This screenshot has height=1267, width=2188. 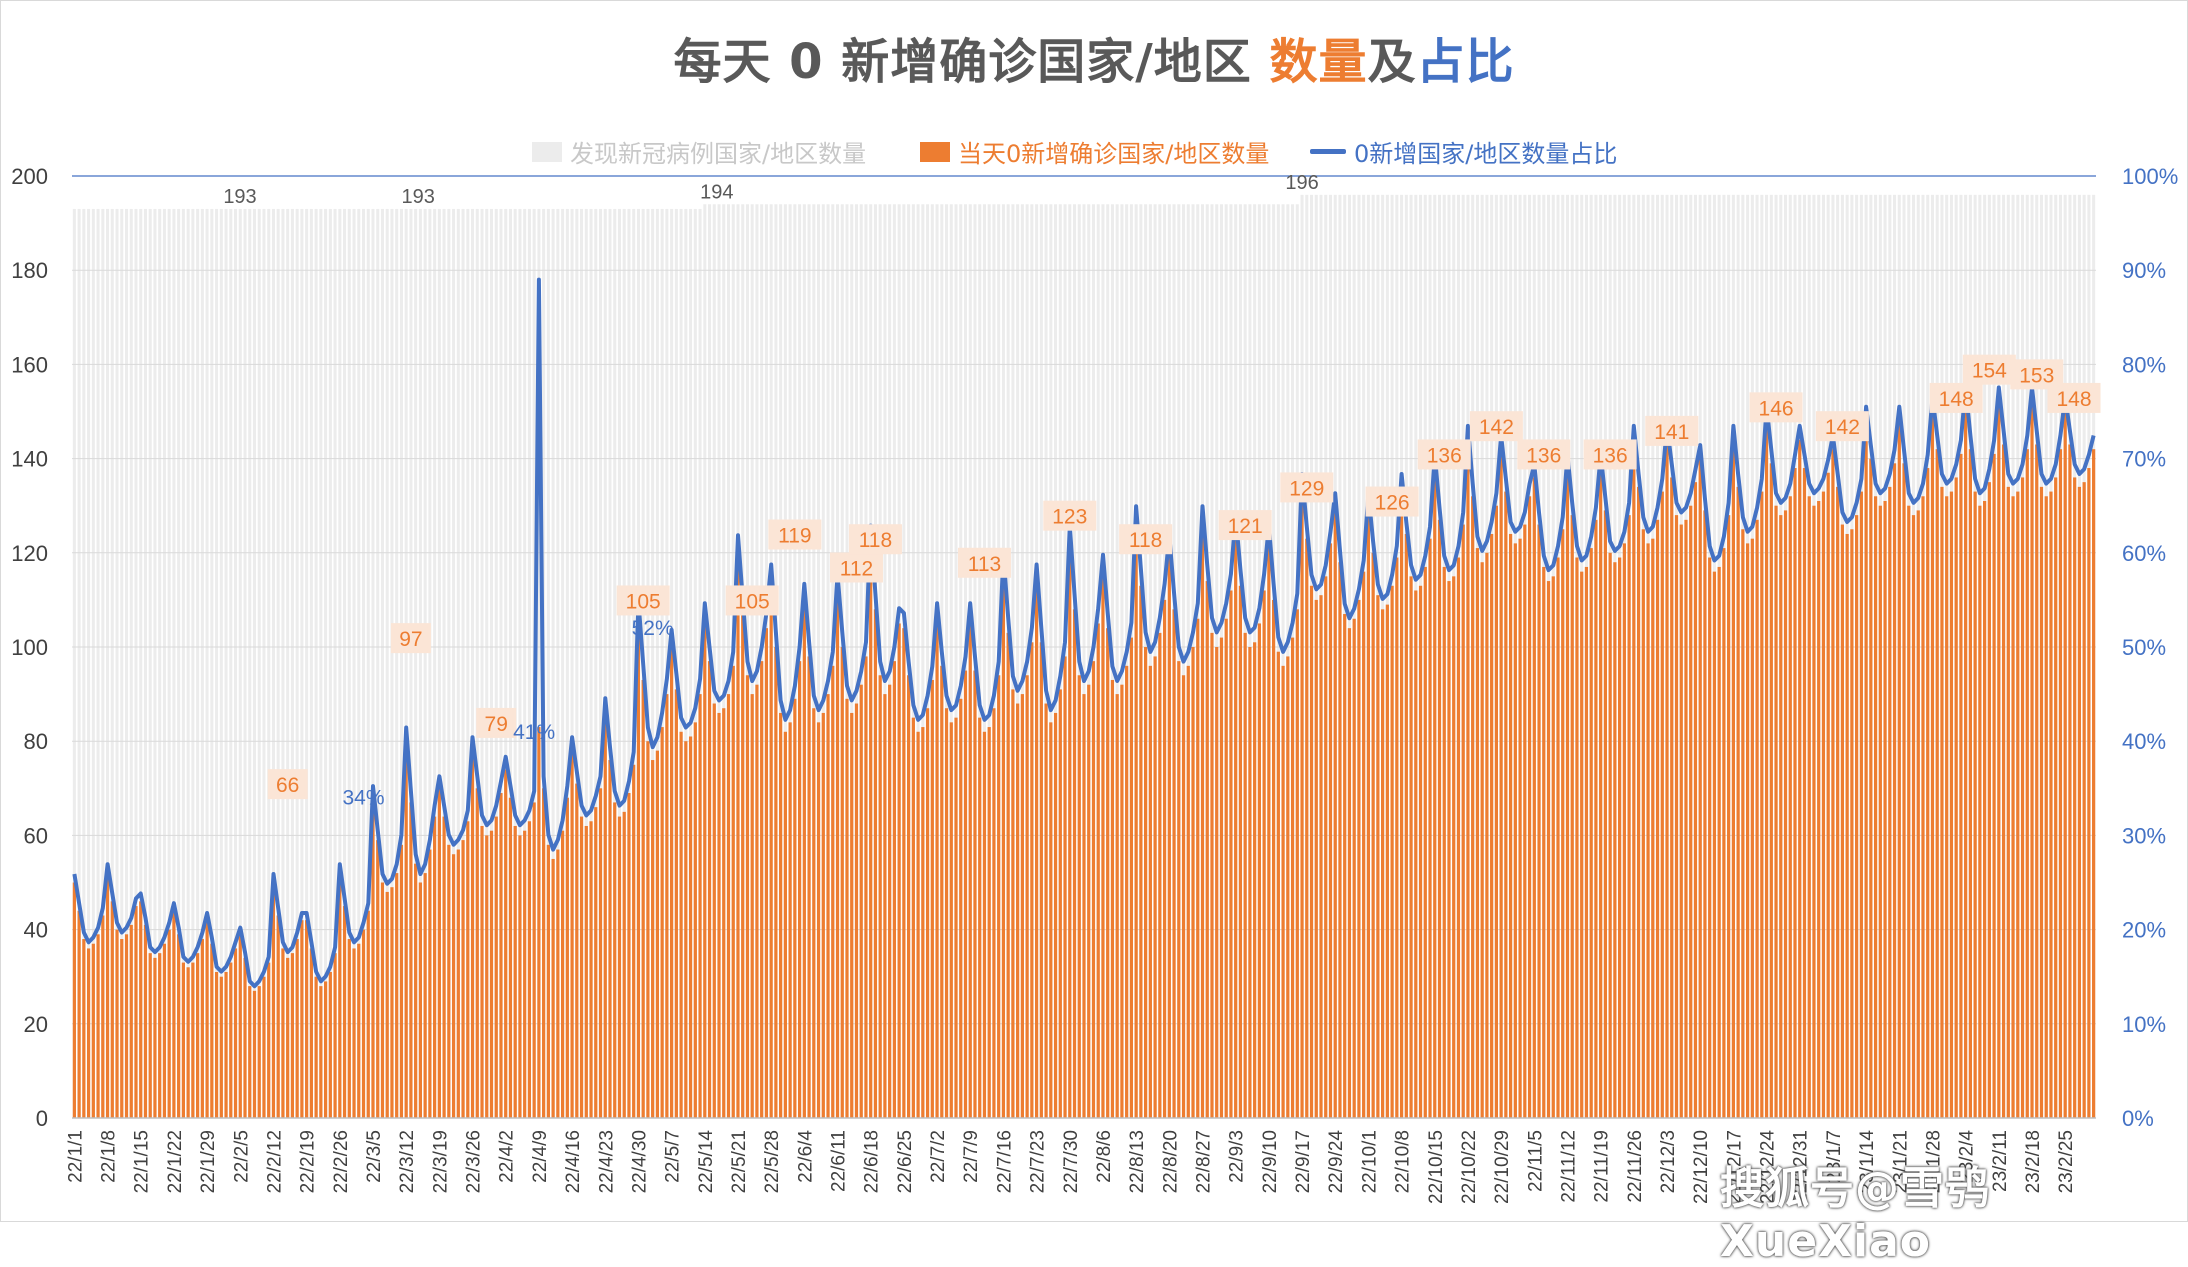 I want to click on x-tick-label: 22/5/28, so click(x=772, y=1161).